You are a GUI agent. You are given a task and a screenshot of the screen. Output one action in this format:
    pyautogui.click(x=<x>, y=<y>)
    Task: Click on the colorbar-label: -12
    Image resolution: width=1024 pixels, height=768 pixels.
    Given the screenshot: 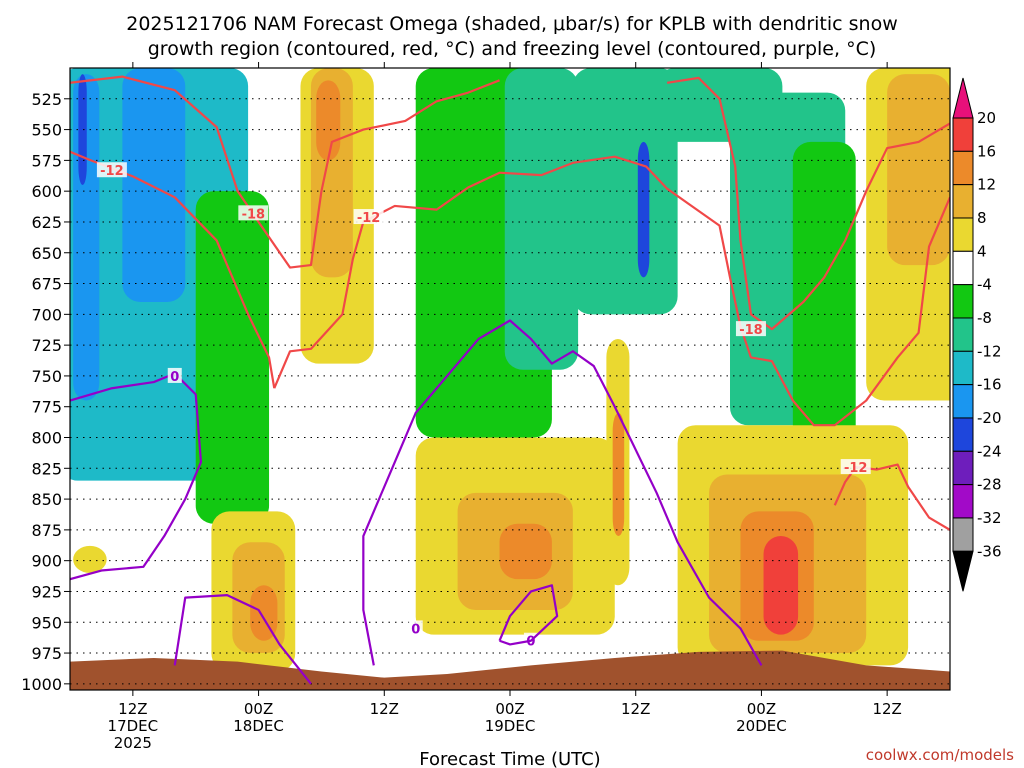 What is the action you would take?
    pyautogui.click(x=989, y=351)
    